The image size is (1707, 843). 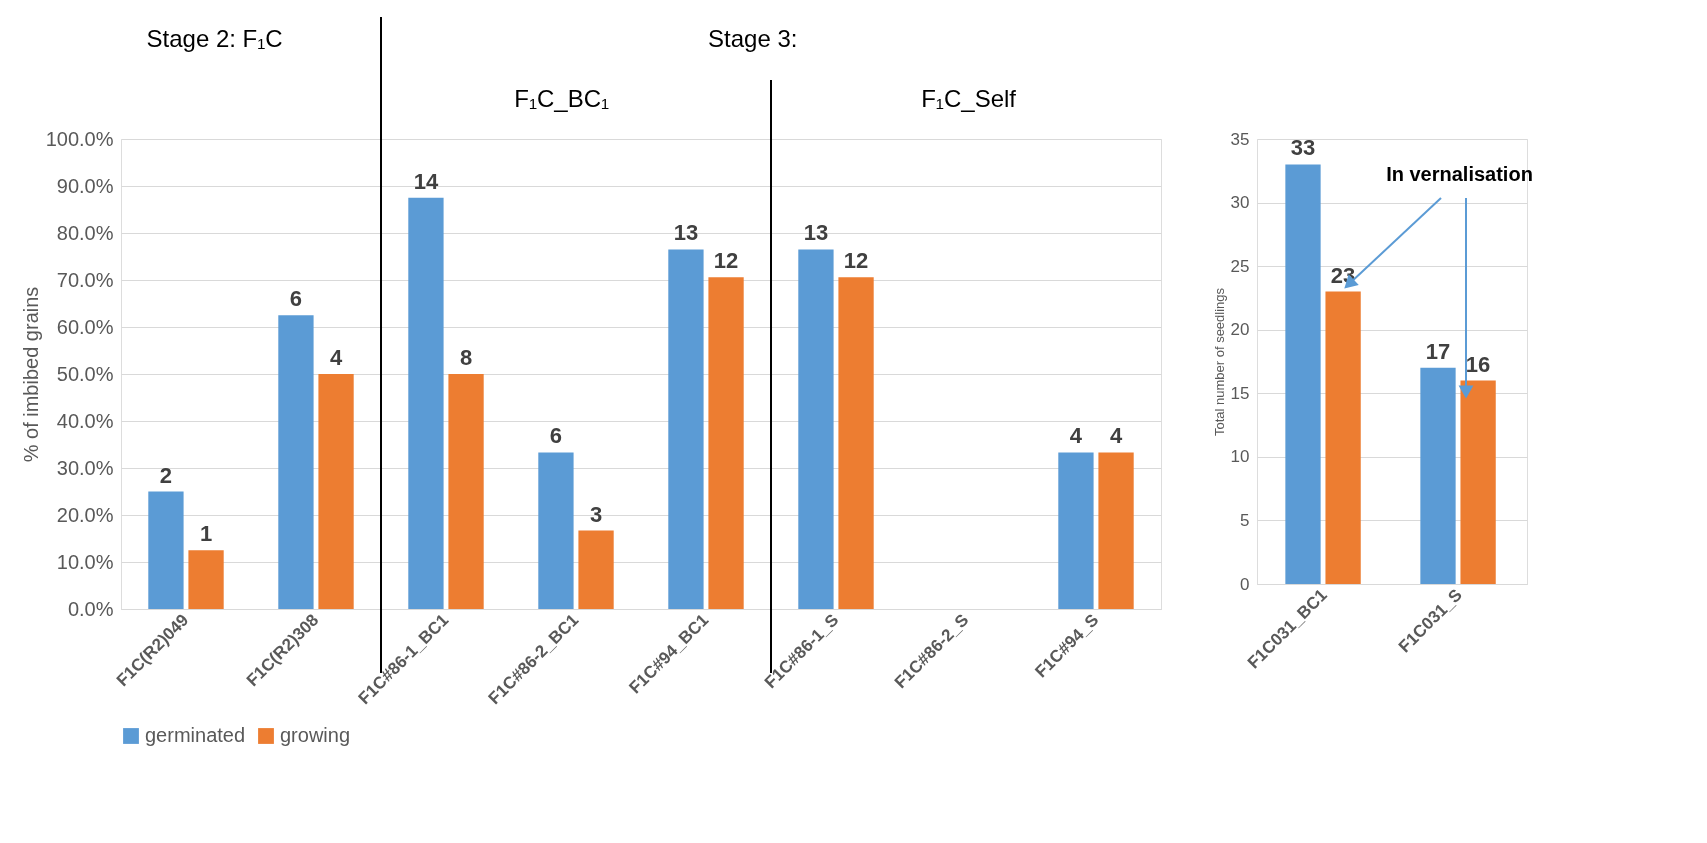 What do you see at coordinates (1219, 362) in the screenshot?
I see `y-axis-title: Total number of seedlings` at bounding box center [1219, 362].